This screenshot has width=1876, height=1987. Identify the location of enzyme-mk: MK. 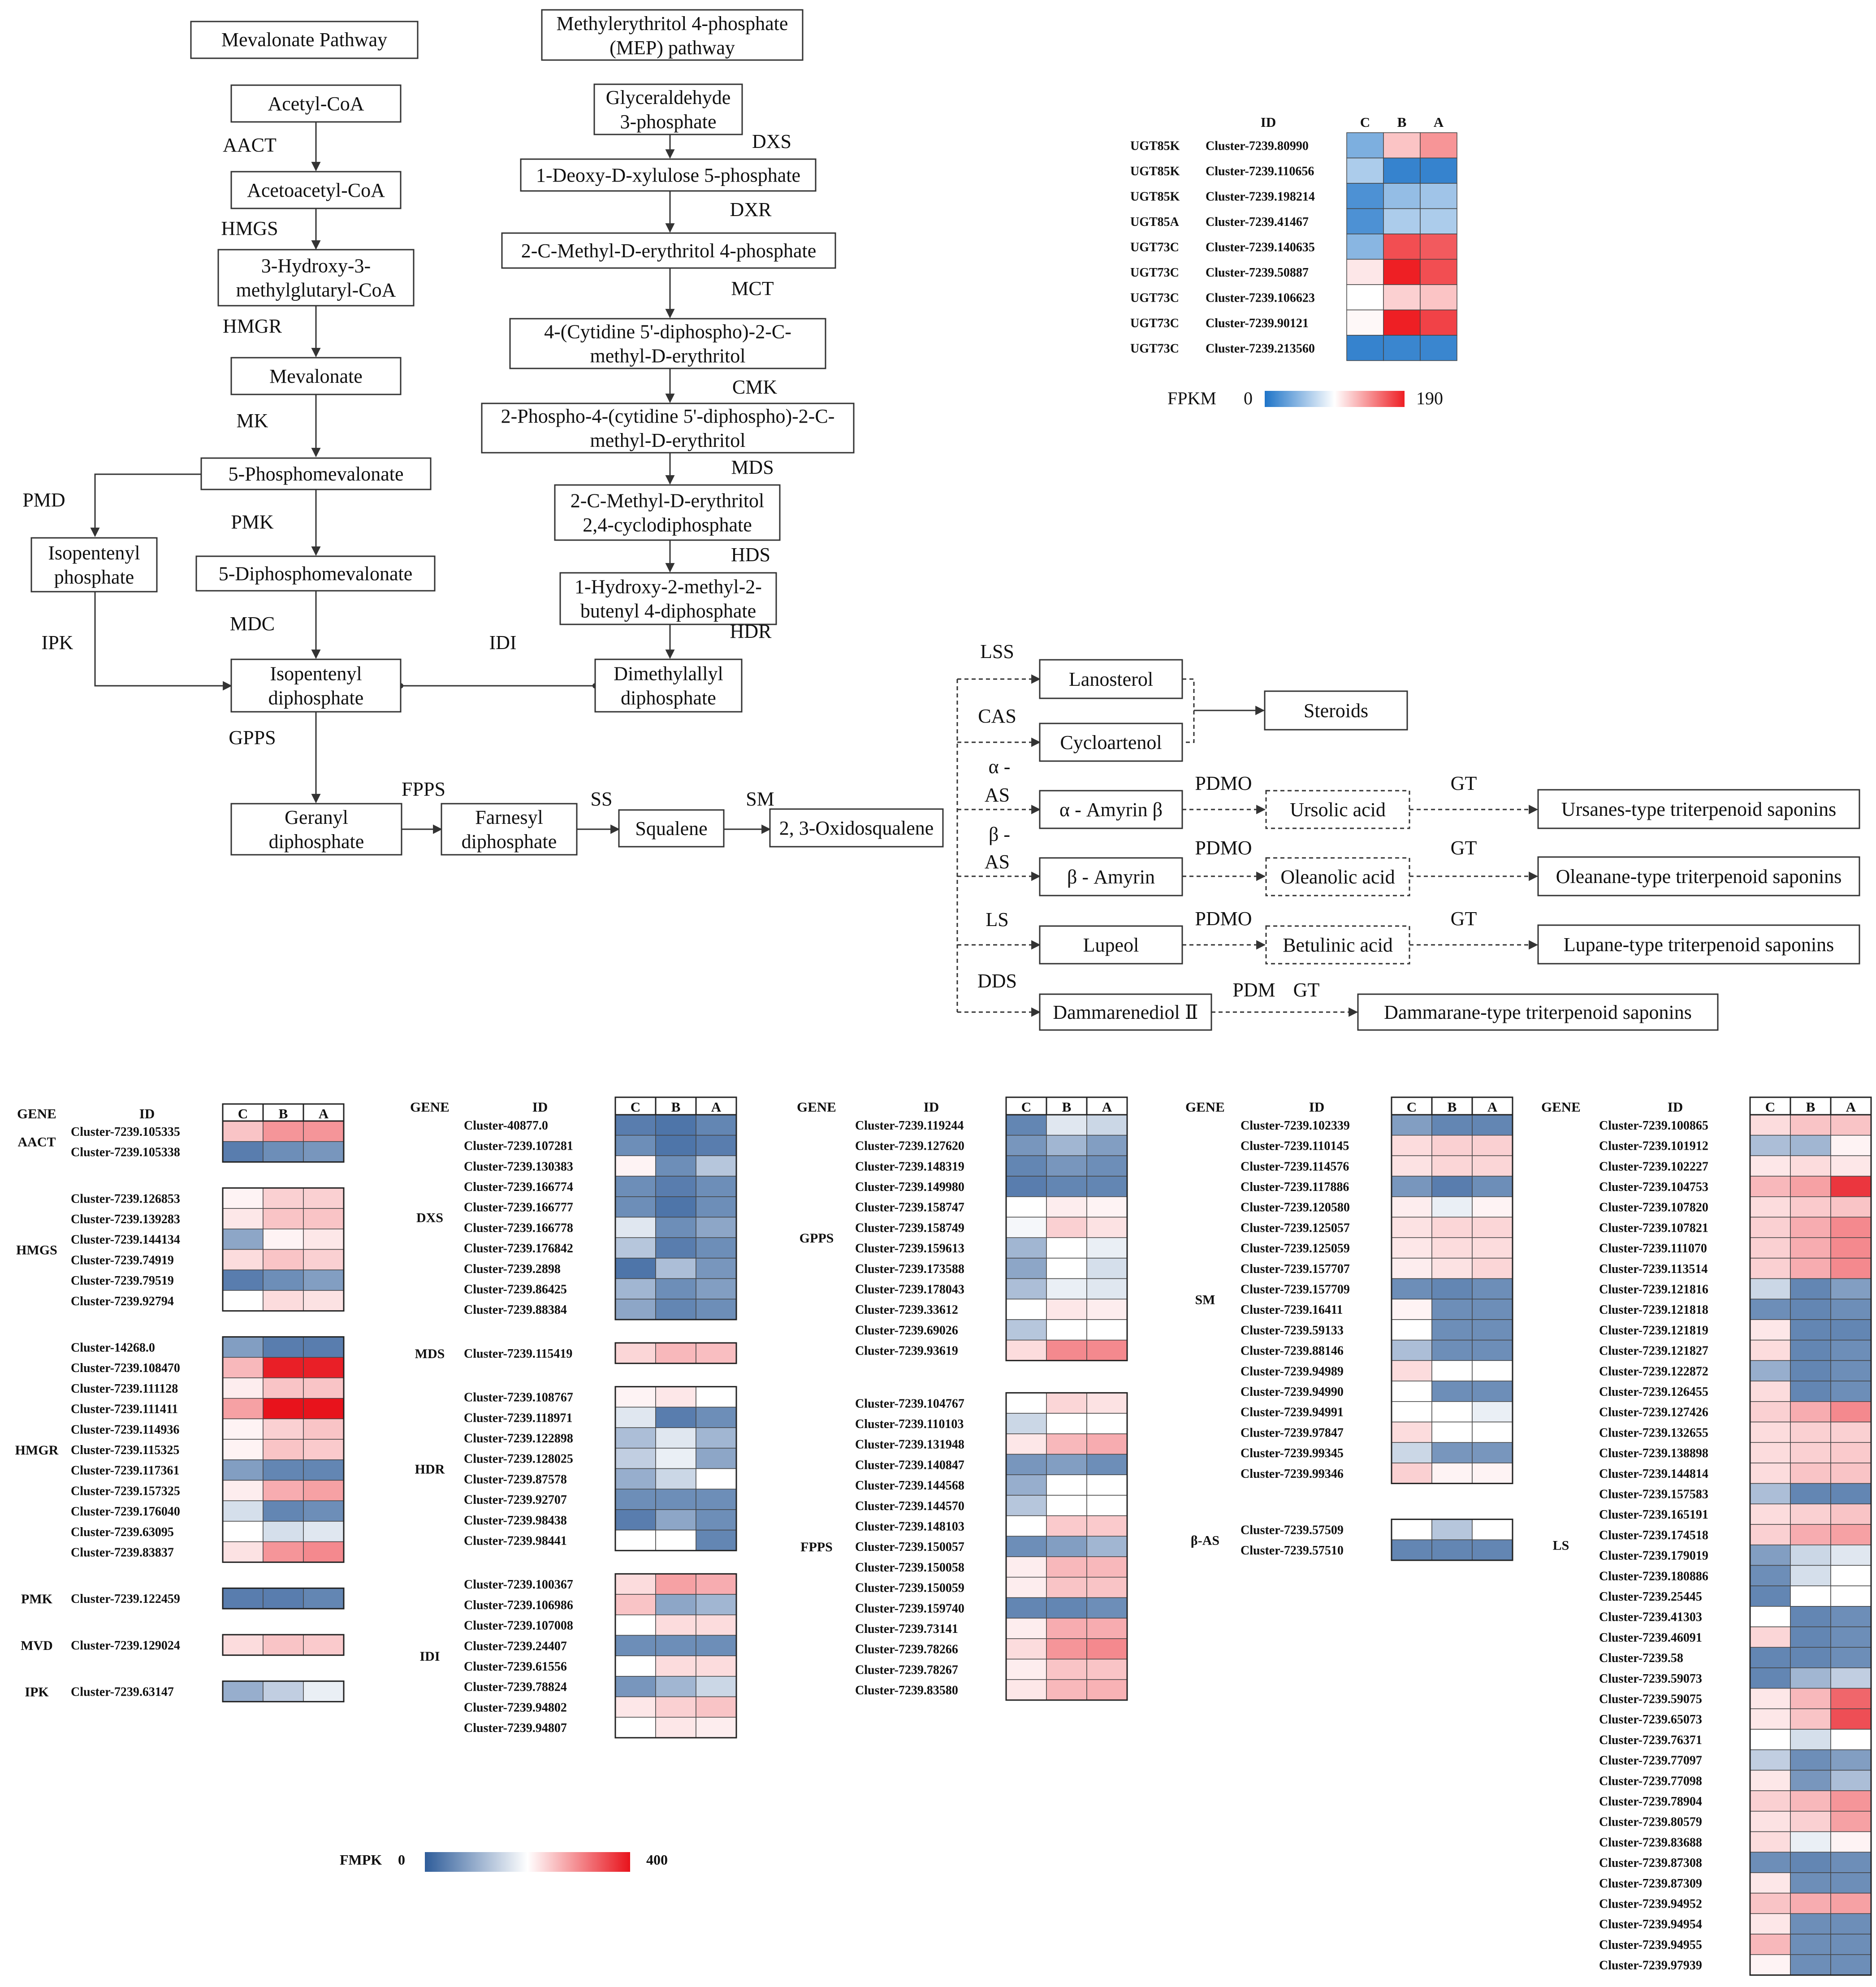
(252, 421).